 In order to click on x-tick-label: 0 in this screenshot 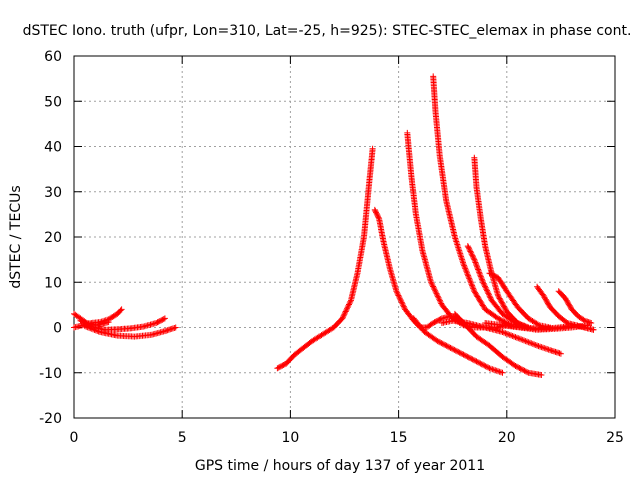, I will do `click(74, 438)`.